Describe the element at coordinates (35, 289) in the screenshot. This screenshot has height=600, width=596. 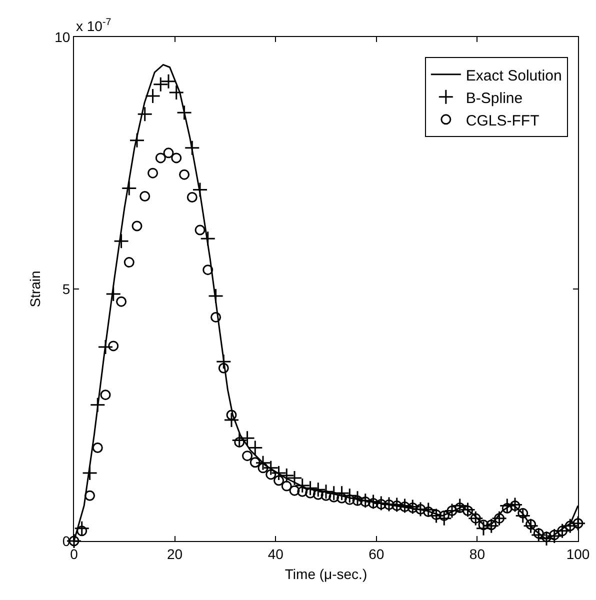
I see `y-axis-title: Strain` at that location.